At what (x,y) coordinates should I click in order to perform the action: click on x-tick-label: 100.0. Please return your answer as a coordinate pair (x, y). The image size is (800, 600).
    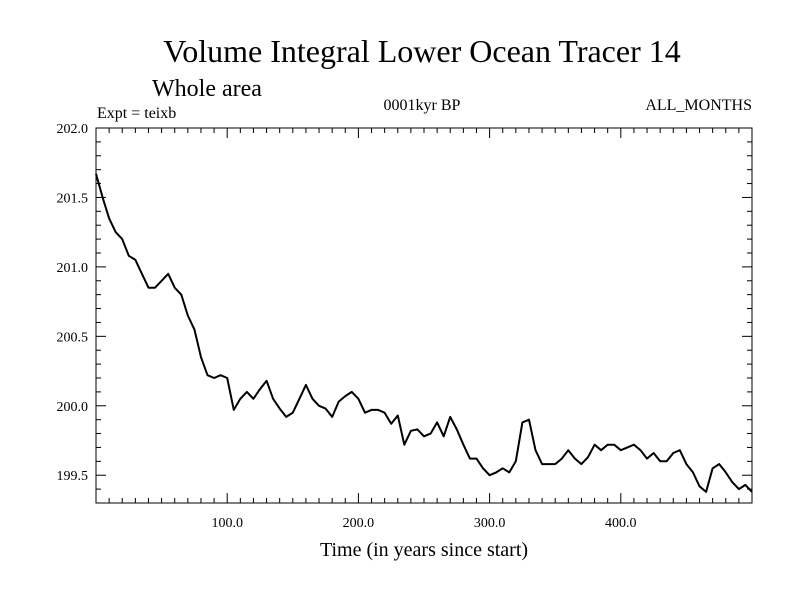
    Looking at the image, I should click on (227, 523).